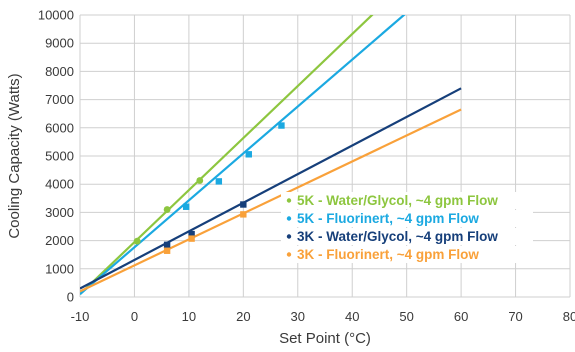 This screenshot has height=352, width=575. Describe the element at coordinates (80, 316) in the screenshot. I see `x-tick-label-0: -10` at that location.